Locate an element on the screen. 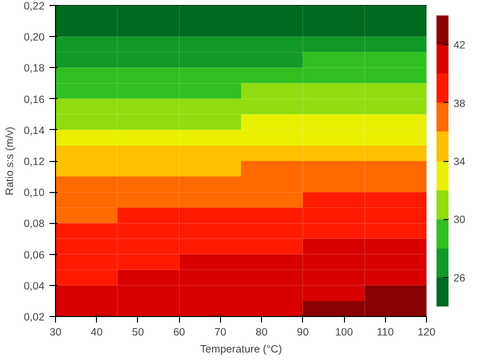  x-tick-label: 50 is located at coordinates (138, 332).